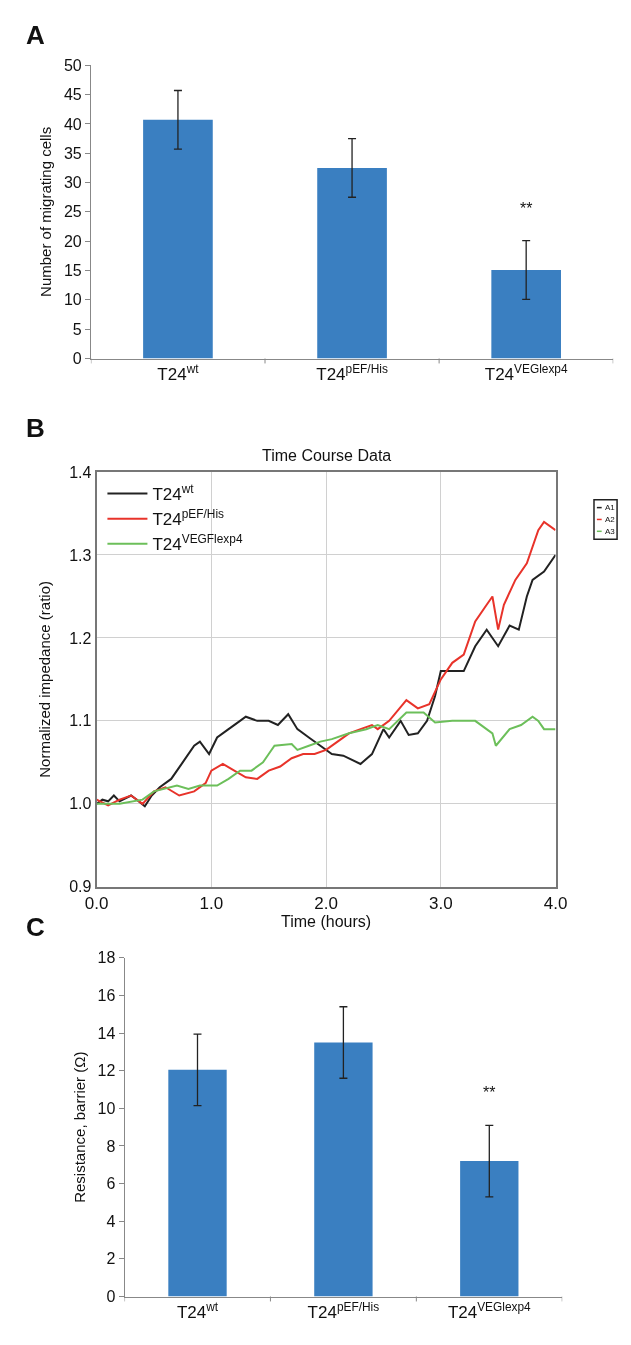 The image size is (631, 1345). I want to click on y-tick-label: 2, so click(111, 1259).